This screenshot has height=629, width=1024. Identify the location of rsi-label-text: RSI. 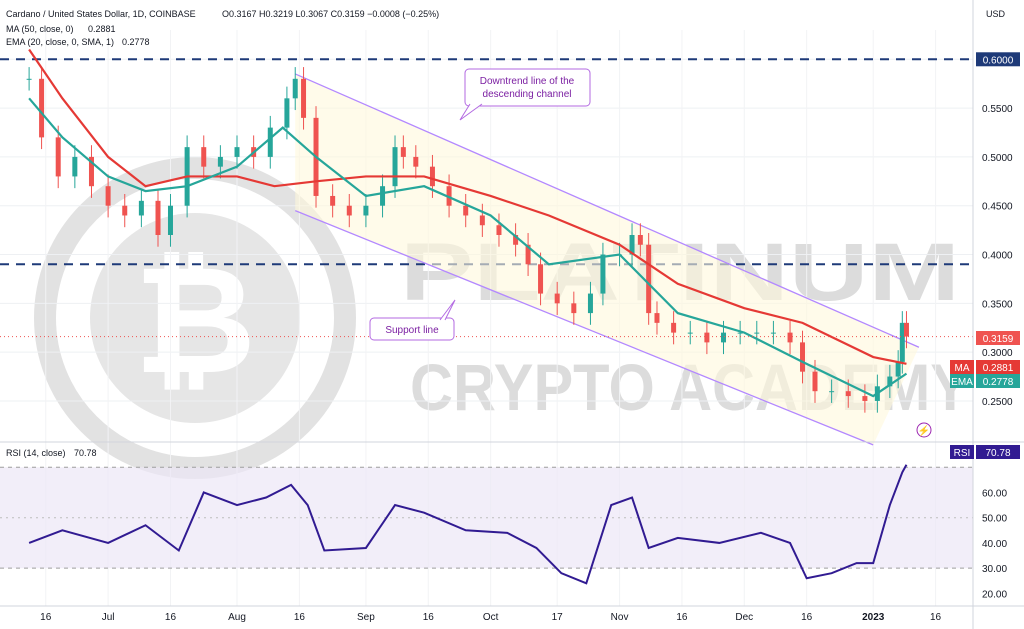
(962, 453).